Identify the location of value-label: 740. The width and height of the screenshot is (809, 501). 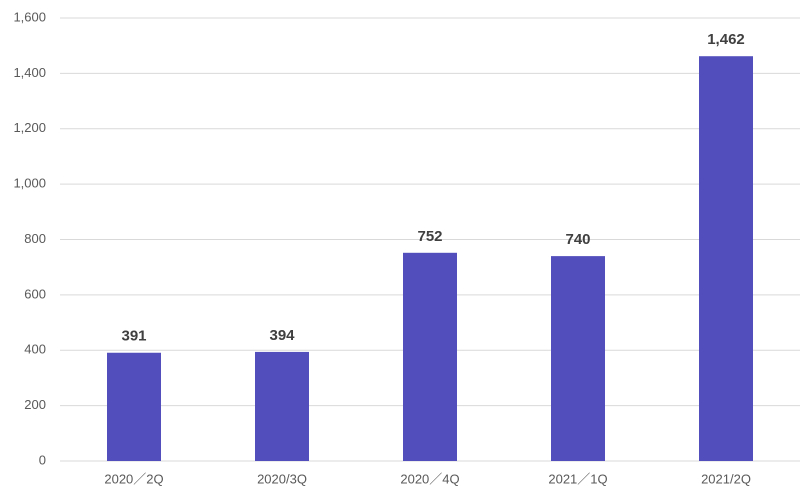
(577, 239).